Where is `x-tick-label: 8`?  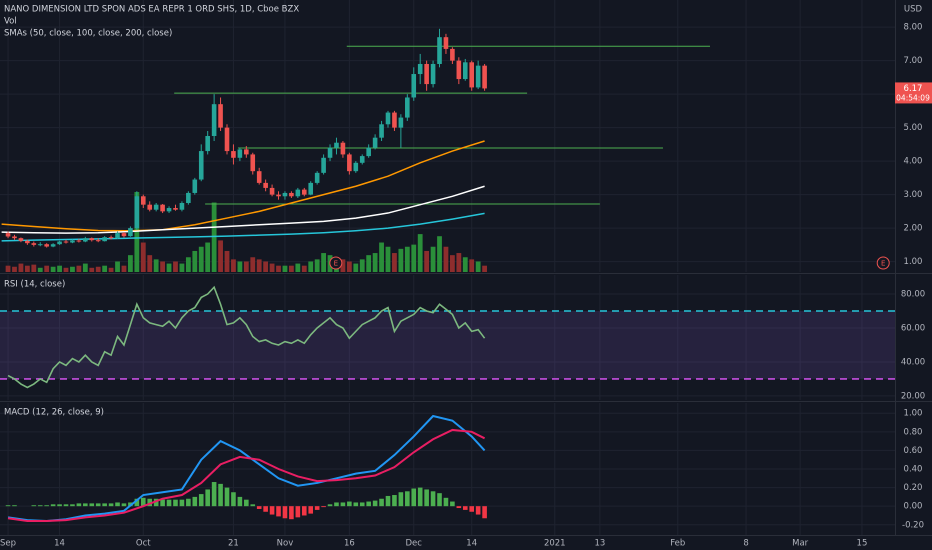 x-tick-label: 8 is located at coordinates (745, 544).